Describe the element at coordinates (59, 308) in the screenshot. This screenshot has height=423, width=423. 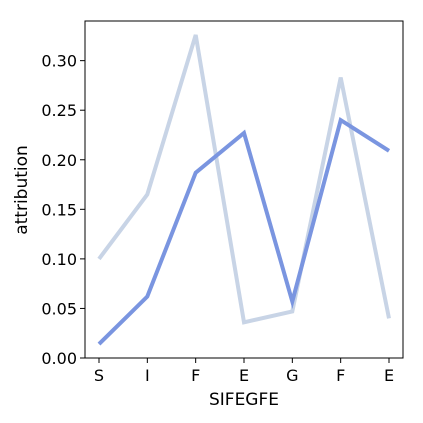
I see `y-tick-label: 0.05` at that location.